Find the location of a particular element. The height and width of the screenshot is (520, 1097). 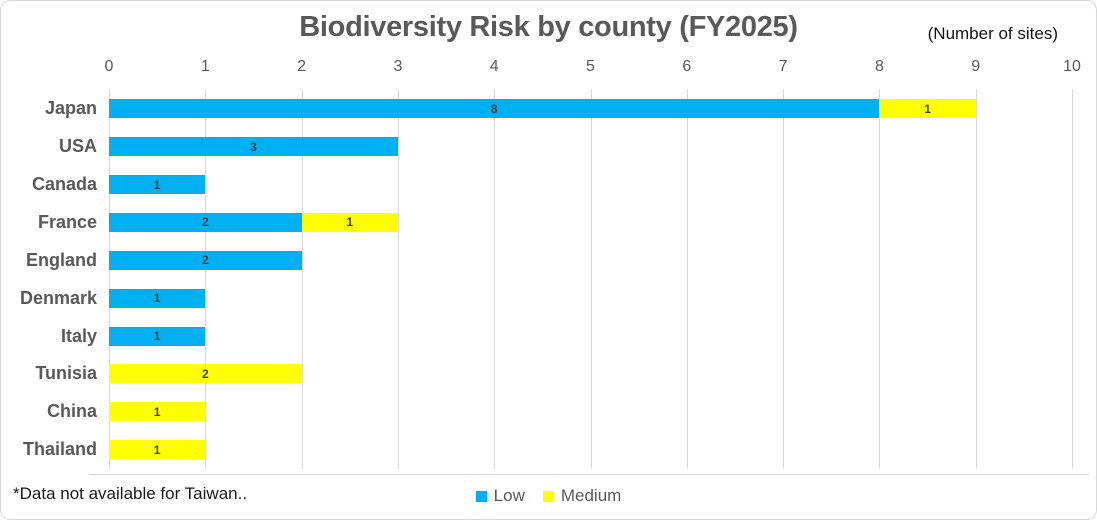

x-tick-label: 1 is located at coordinates (205, 66).